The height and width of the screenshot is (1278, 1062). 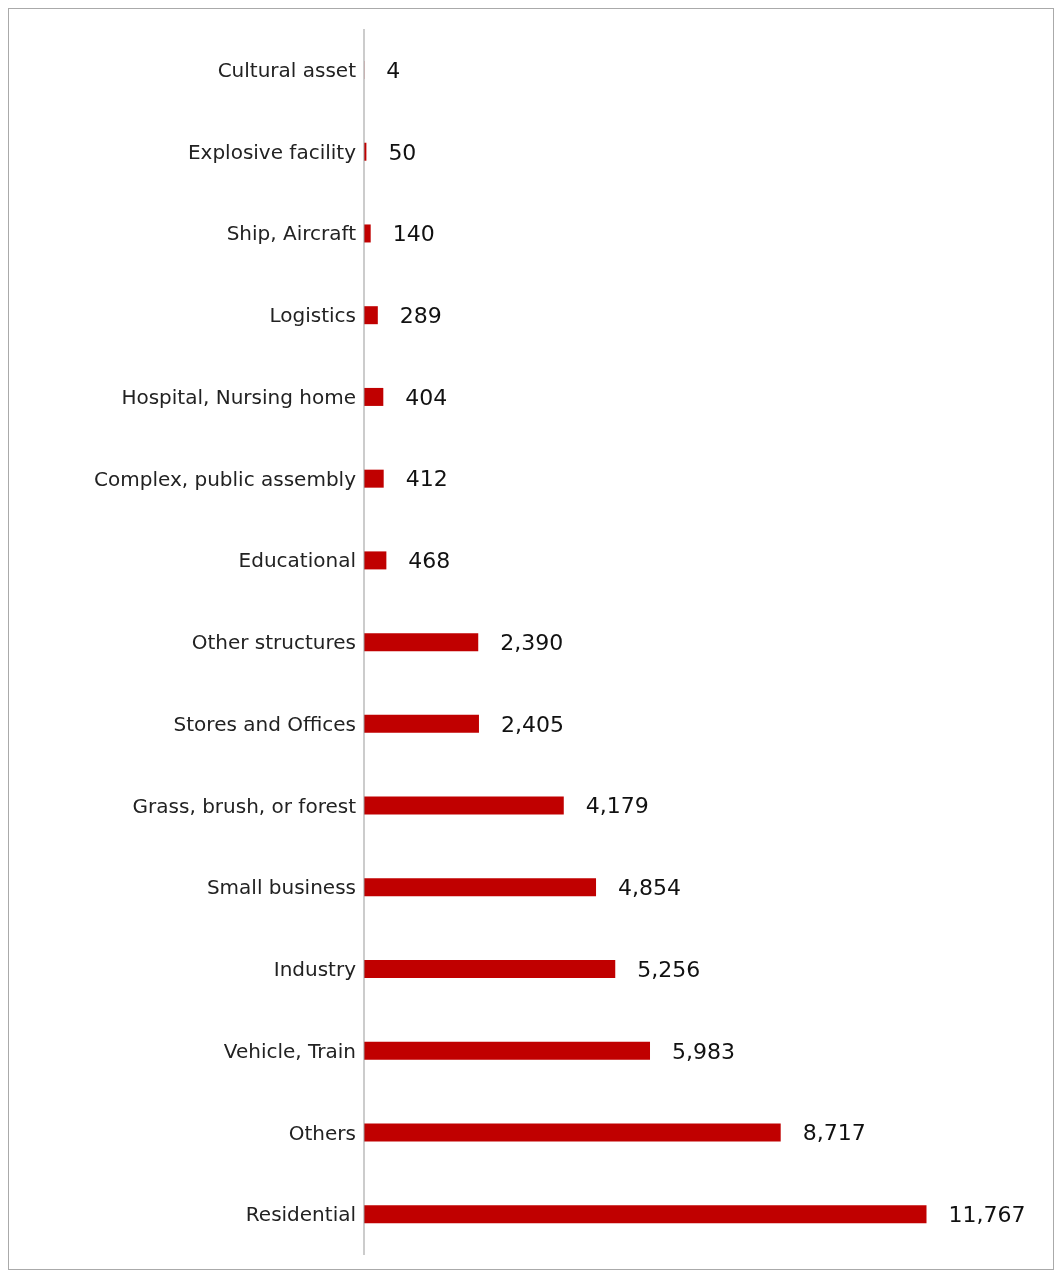 What do you see at coordinates (291, 233) in the screenshot?
I see `y-tick-label: Ship, Aircraft` at bounding box center [291, 233].